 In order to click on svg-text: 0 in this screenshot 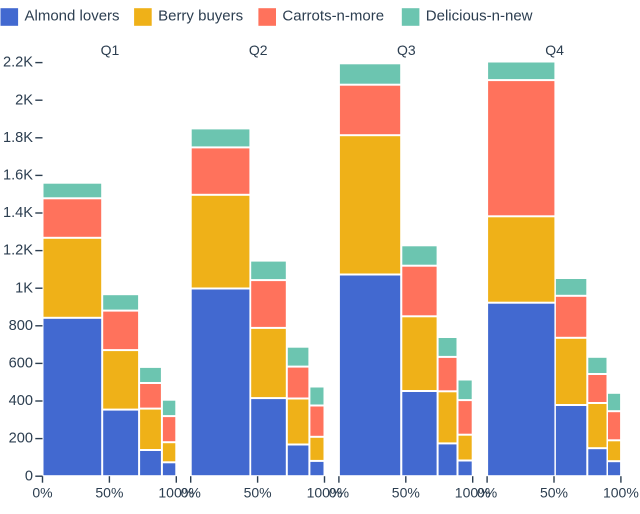, I will do `click(29, 476)`.